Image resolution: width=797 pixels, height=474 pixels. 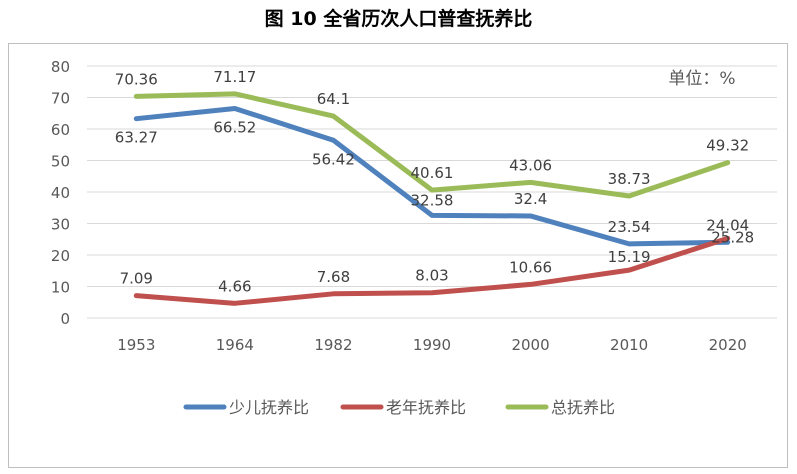 What do you see at coordinates (629, 345) in the screenshot?
I see `x-tick-label-2010: 2010` at bounding box center [629, 345].